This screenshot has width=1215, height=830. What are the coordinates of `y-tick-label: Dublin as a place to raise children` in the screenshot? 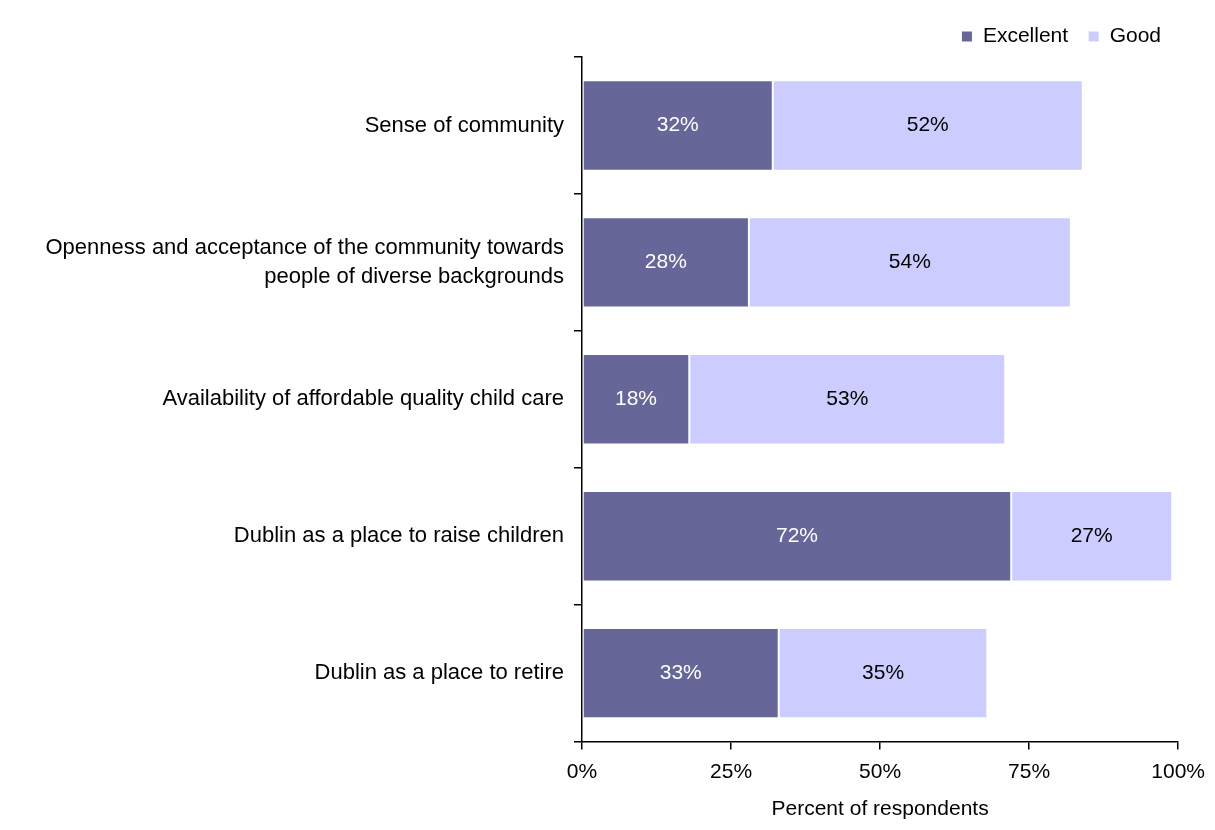 It's located at (398, 535).